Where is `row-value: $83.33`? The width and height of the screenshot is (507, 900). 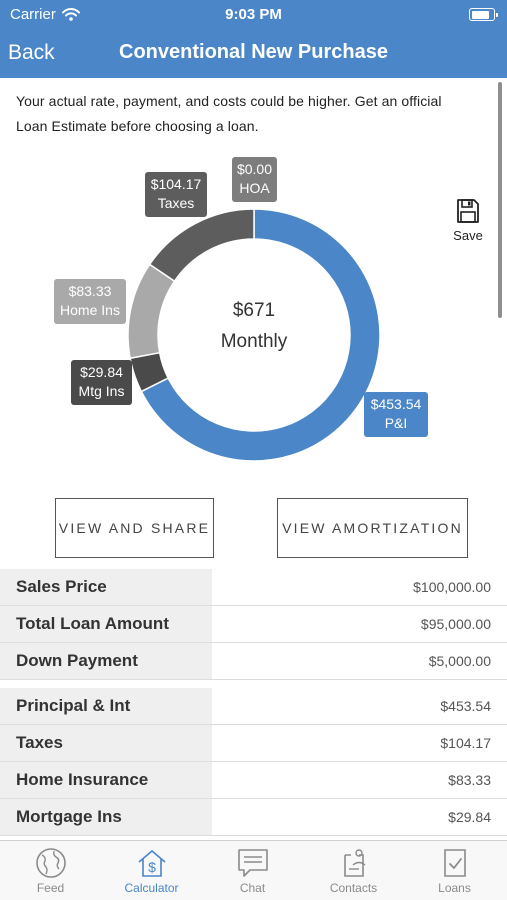 row-value: $83.33 is located at coordinates (469, 780).